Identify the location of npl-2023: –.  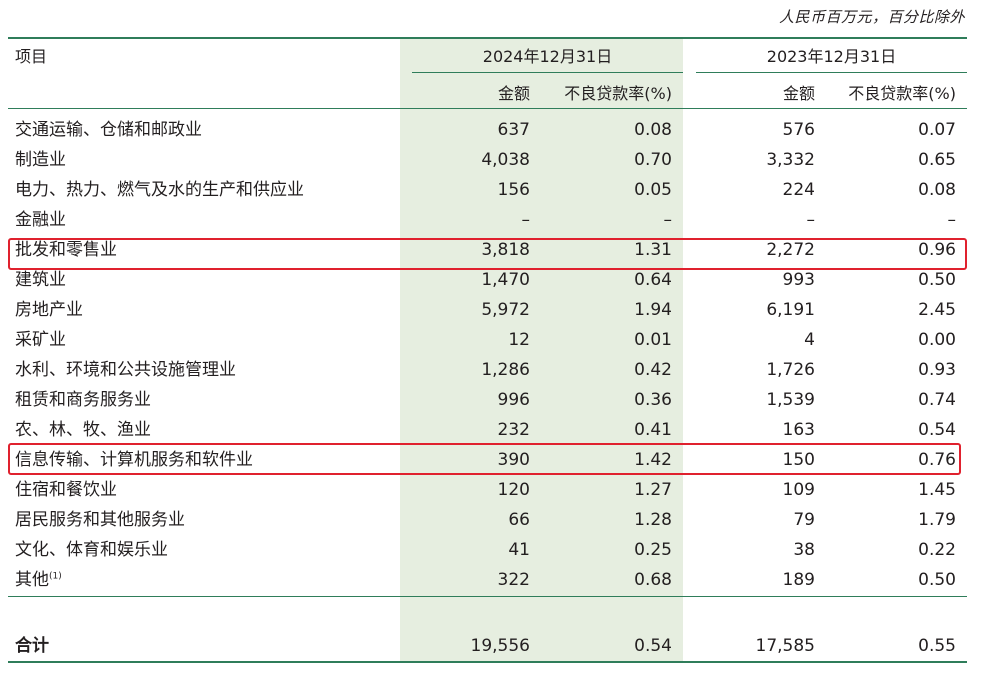
(952, 220).